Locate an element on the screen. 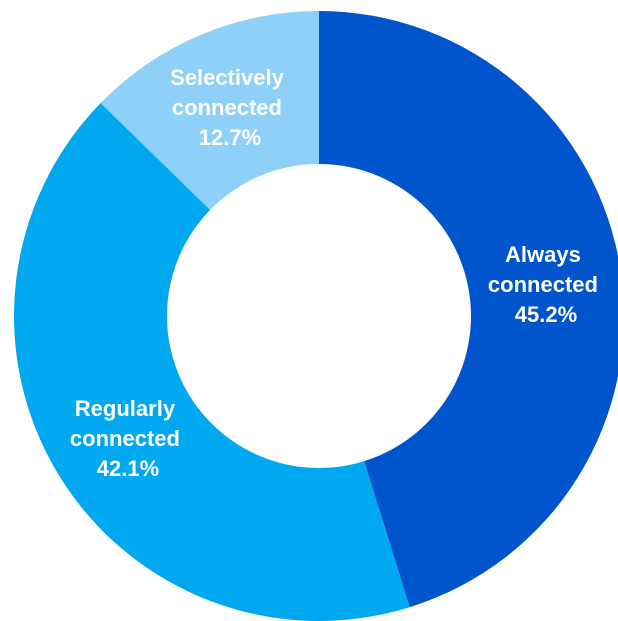  slice-label-regularly: Regularly connected 42.1% is located at coordinates (128, 438).